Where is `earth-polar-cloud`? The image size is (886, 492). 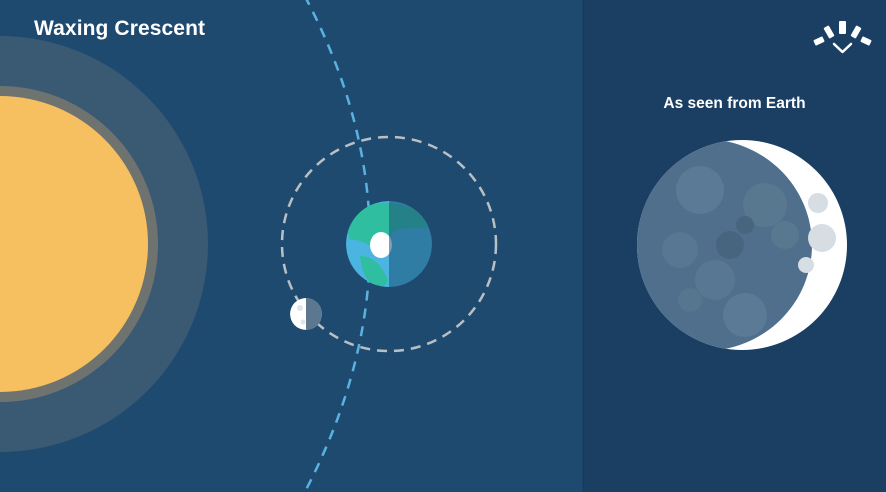
earth-polar-cloud is located at coordinates (381, 245).